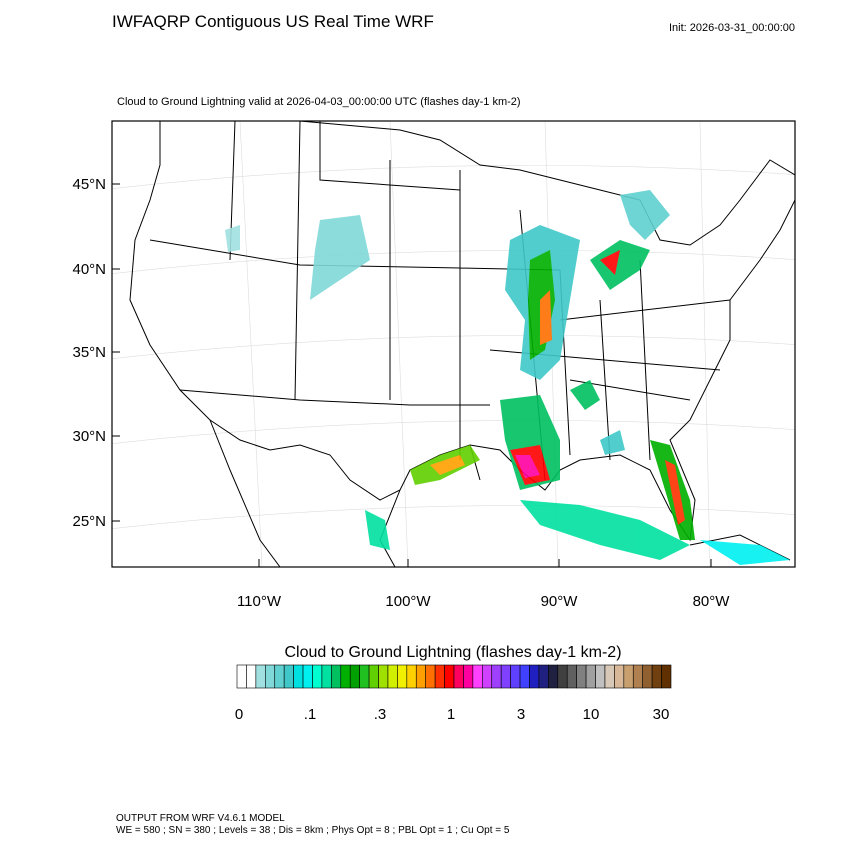  Describe the element at coordinates (453, 693) in the screenshot. I see `colorbar: 0 .1 .3 1 3 10 30` at that location.